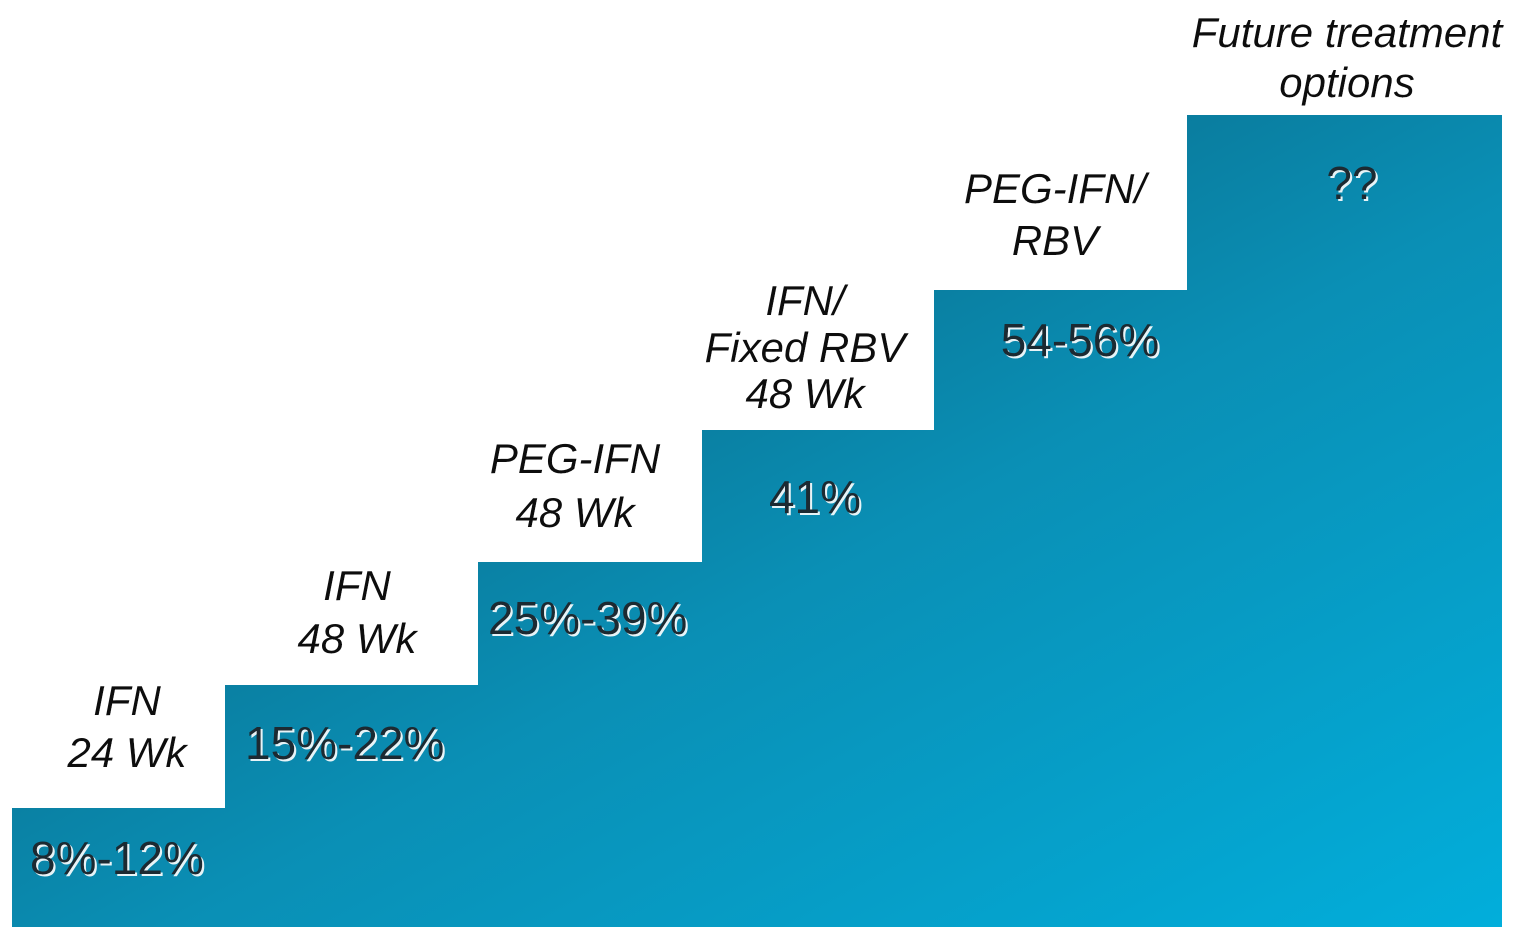 The height and width of the screenshot is (927, 1535). I want to click on step-label: IFN/, so click(807, 300).